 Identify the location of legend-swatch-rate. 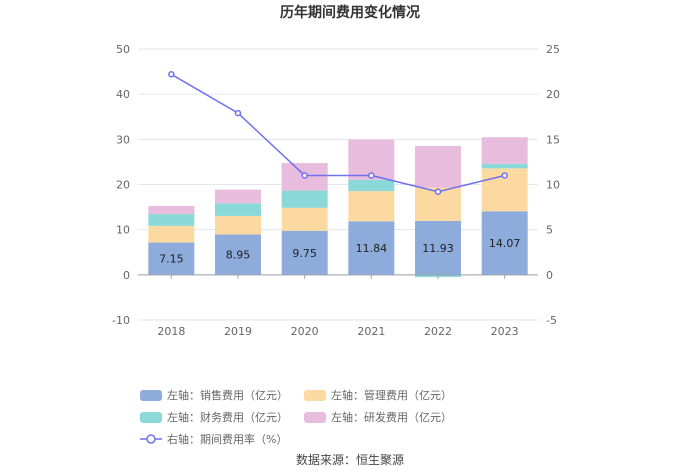
(151, 439).